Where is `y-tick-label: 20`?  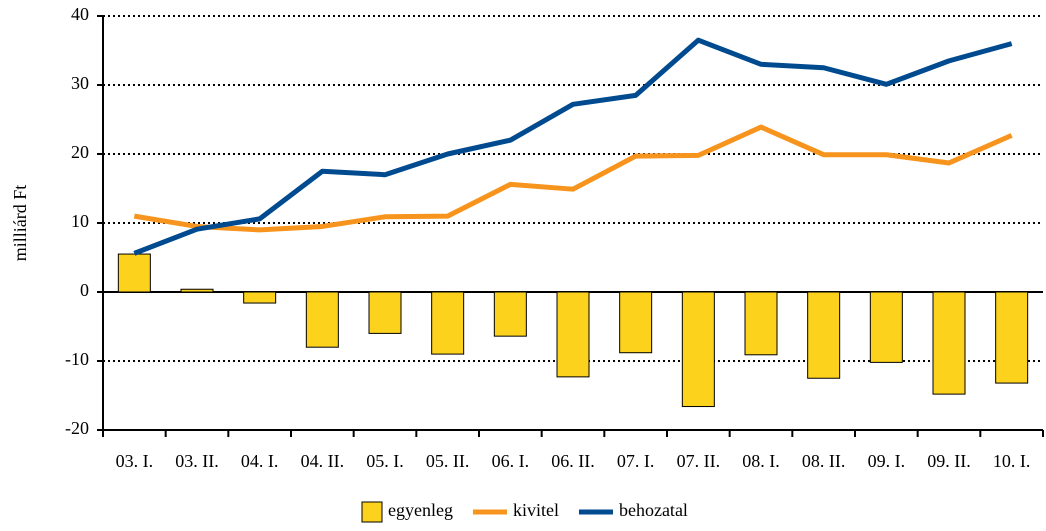
y-tick-label: 20 is located at coordinates (80, 152).